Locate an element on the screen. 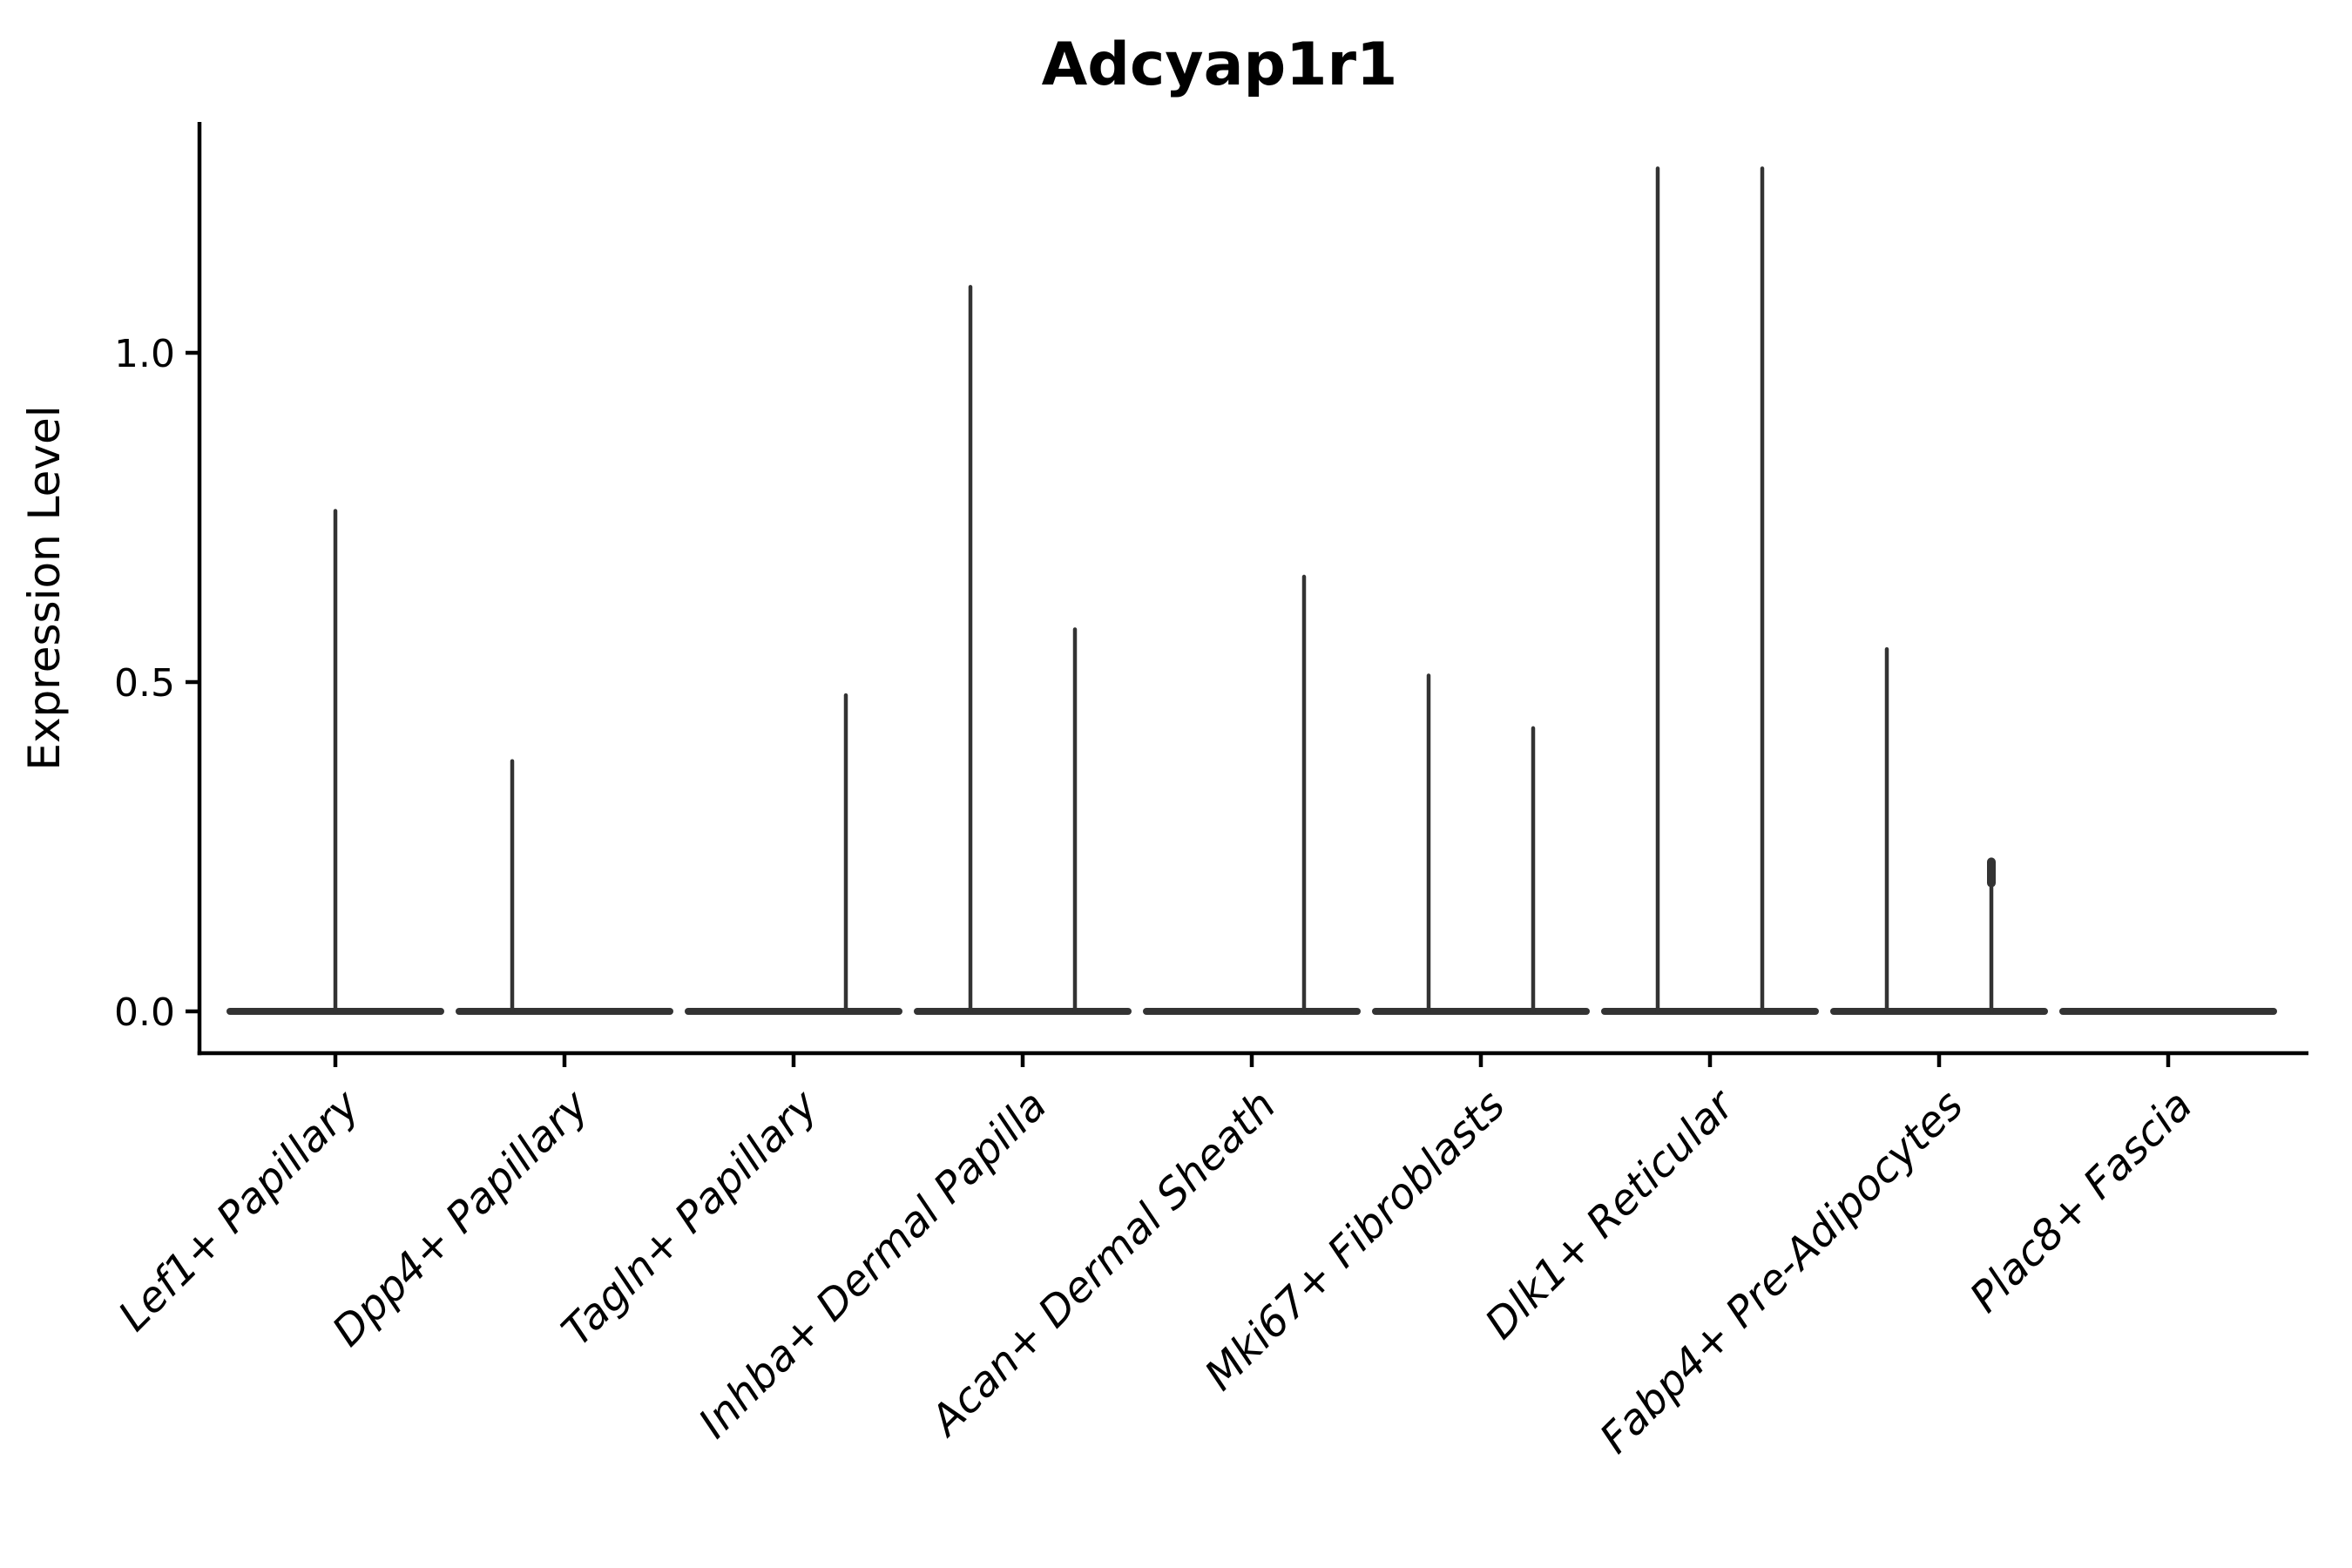 This screenshot has width=2352, height=1568. chart-title: Adcyap1r1 is located at coordinates (1220, 64).